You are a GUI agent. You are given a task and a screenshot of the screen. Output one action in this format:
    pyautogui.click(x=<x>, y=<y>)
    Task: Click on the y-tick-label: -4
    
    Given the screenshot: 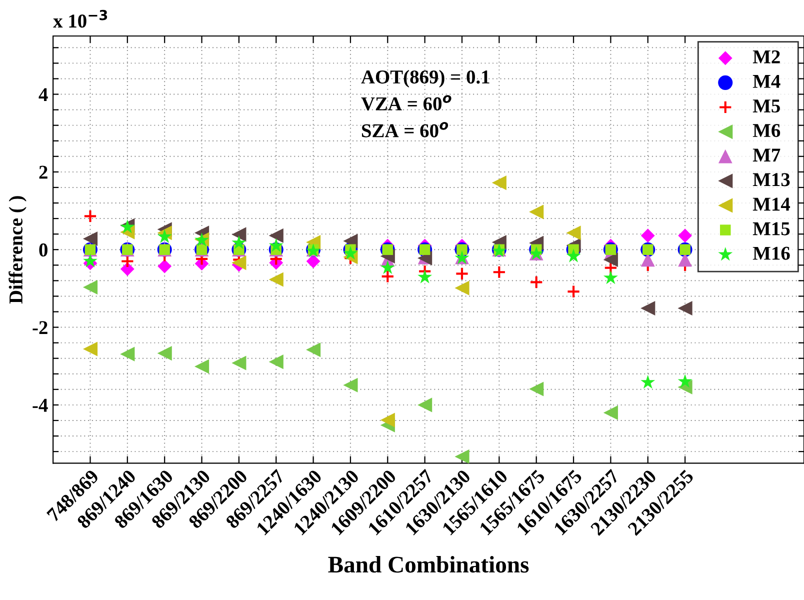 What is the action you would take?
    pyautogui.click(x=40, y=405)
    